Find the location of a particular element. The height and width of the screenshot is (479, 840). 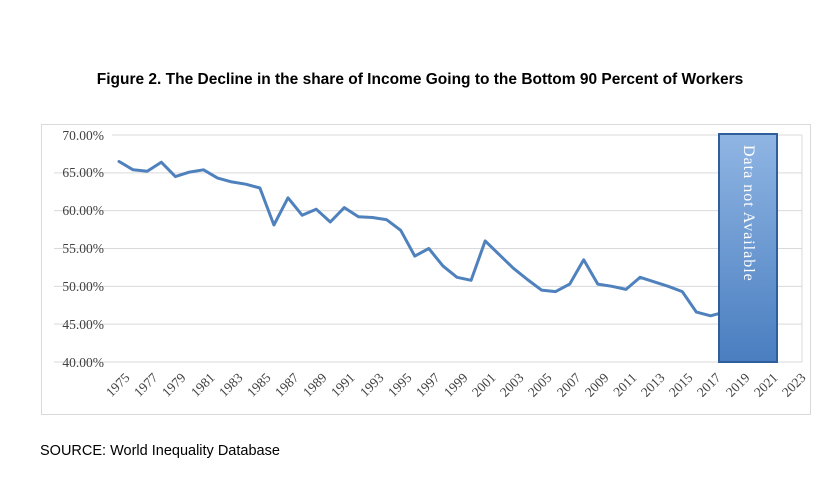

data-not-available-label: Data not Available is located at coordinates (748, 213).